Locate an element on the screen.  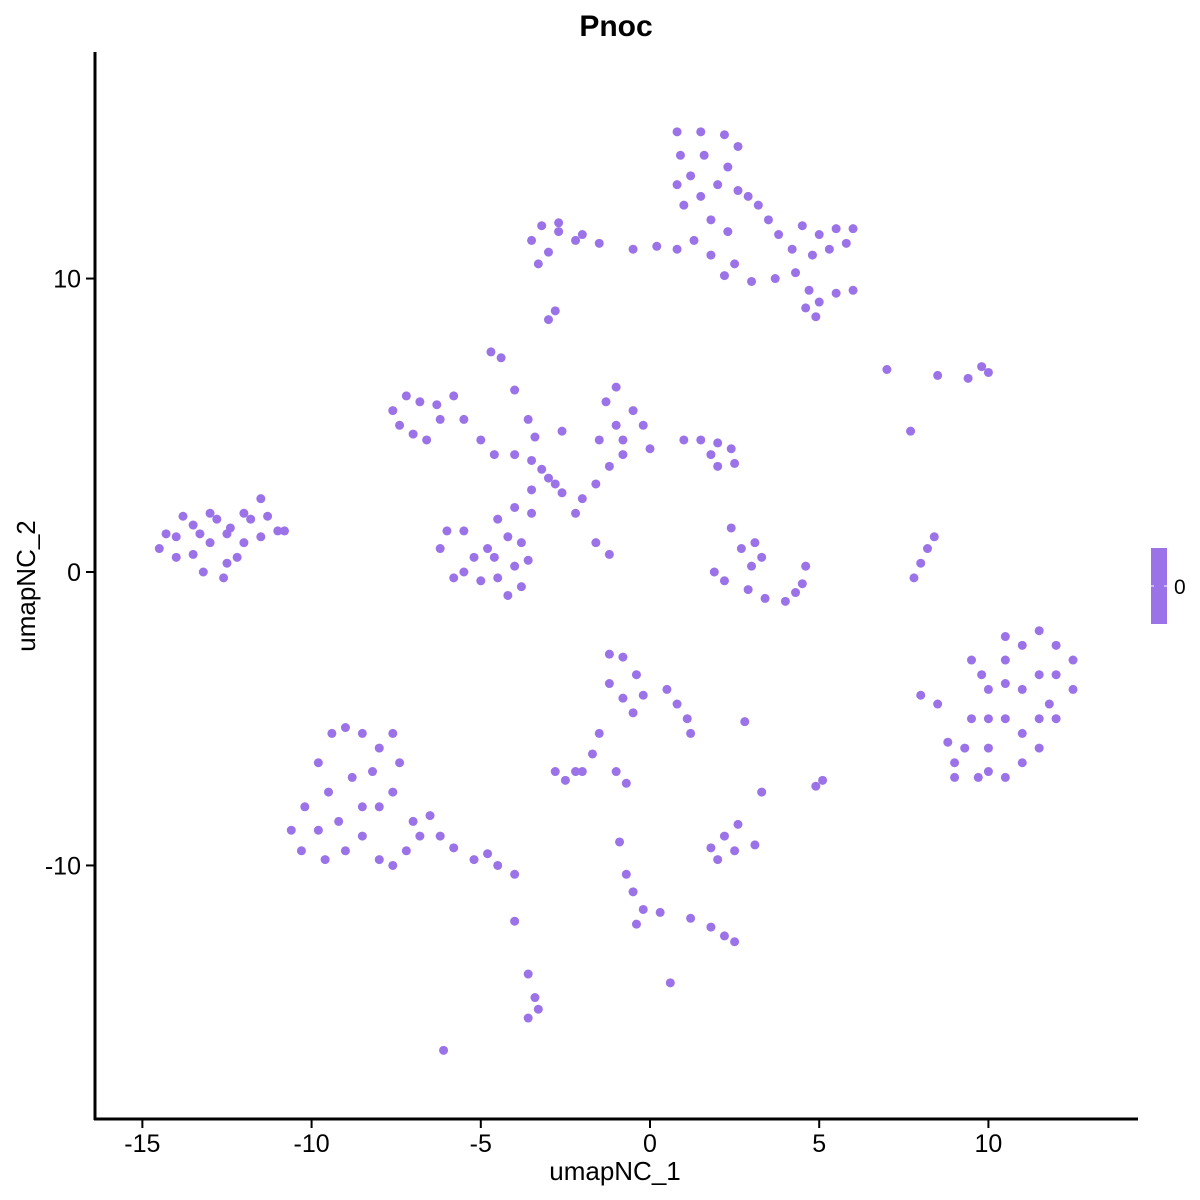
x-tick-label: -15 is located at coordinates (142, 1144).